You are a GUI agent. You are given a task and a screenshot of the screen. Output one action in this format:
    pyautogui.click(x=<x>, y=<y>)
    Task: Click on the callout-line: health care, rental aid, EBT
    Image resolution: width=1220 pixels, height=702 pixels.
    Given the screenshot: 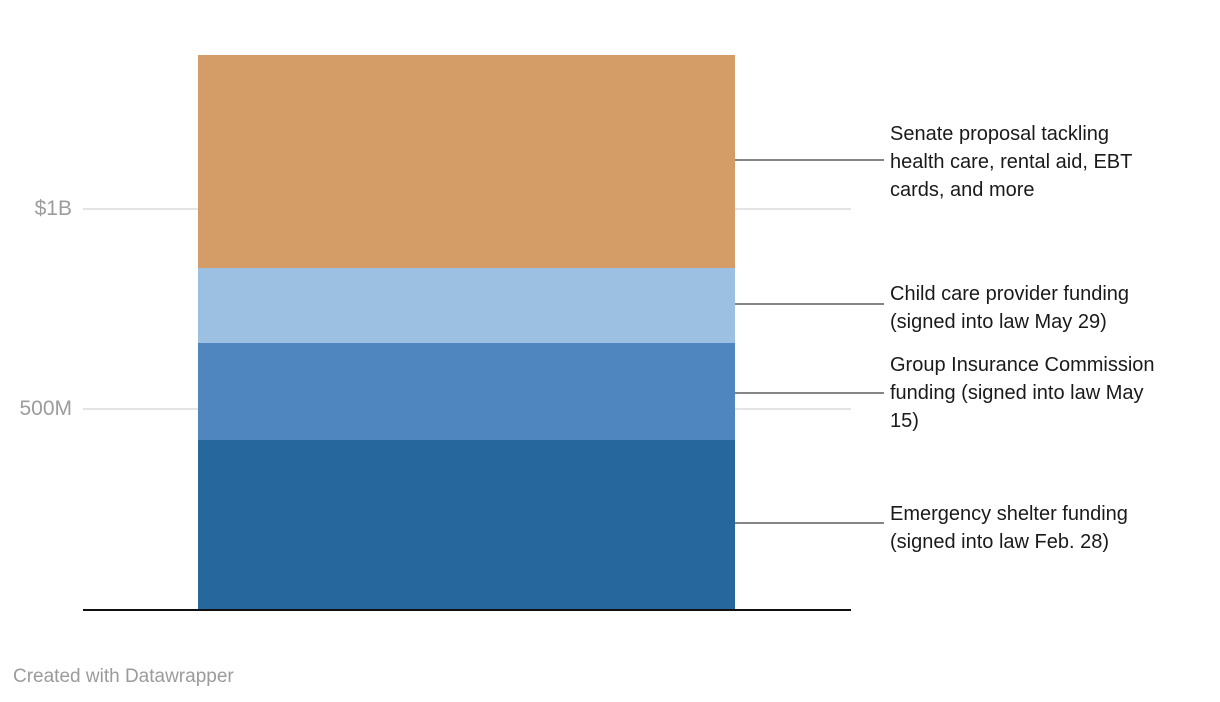 What is the action you would take?
    pyautogui.click(x=1011, y=162)
    